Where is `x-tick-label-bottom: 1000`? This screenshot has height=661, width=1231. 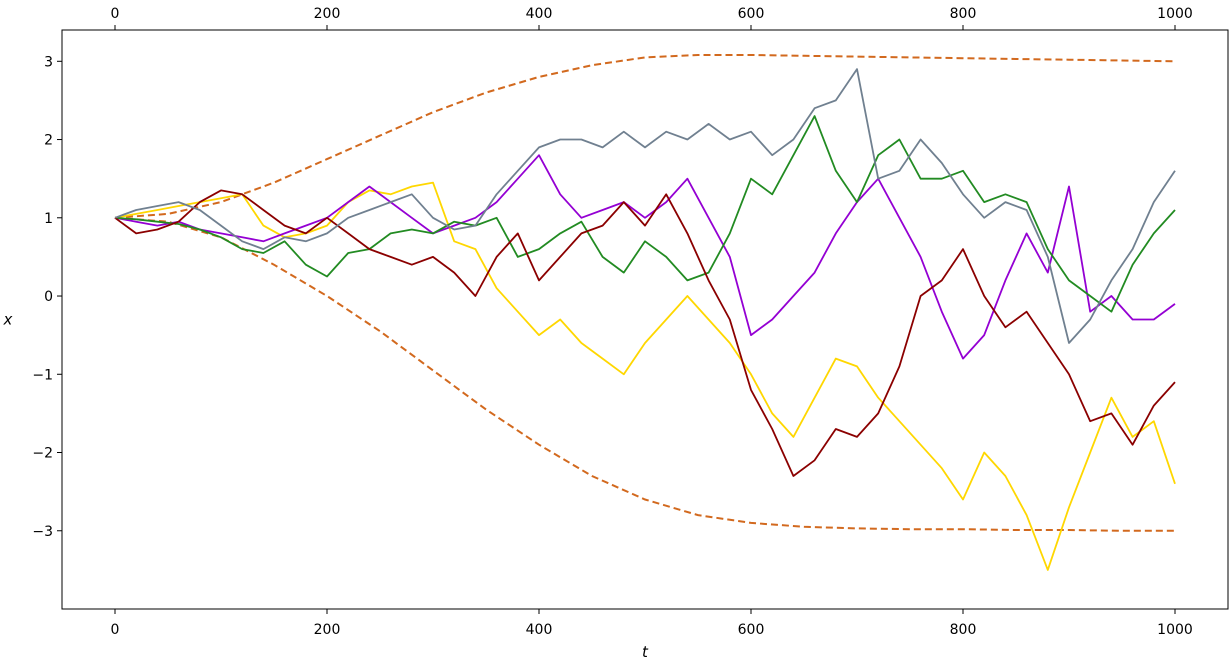
x-tick-label-bottom: 1000 is located at coordinates (1175, 630).